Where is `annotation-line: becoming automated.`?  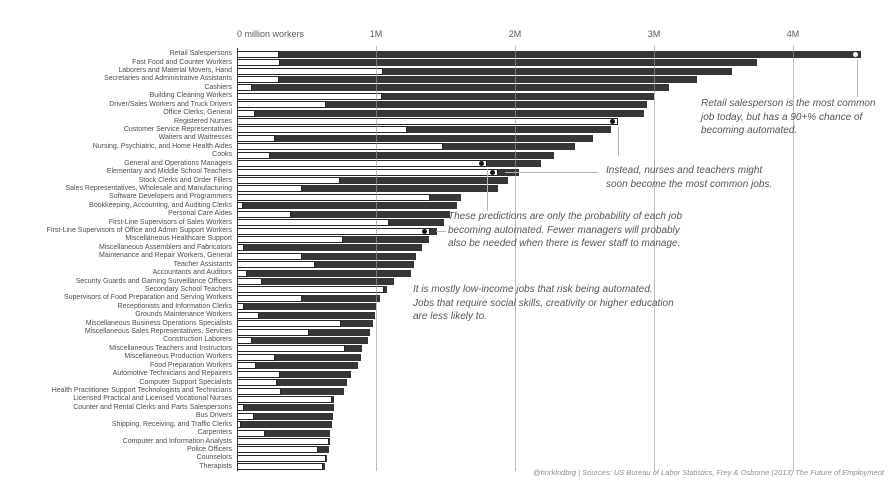
annotation-line: becoming automated. is located at coordinates (749, 130).